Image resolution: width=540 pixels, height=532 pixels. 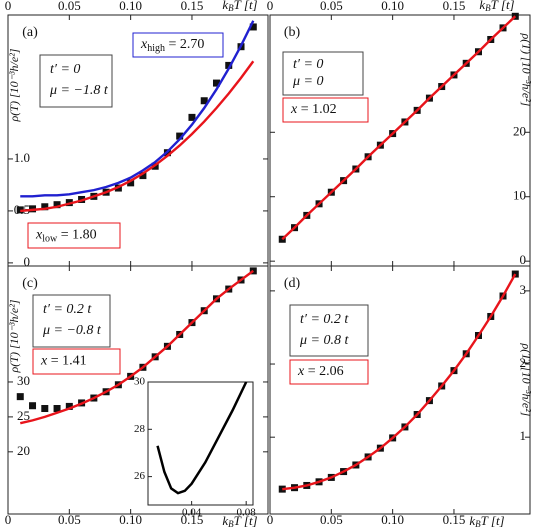 What do you see at coordinates (292, 283) in the screenshot?
I see `panel-label: (d)` at bounding box center [292, 283].